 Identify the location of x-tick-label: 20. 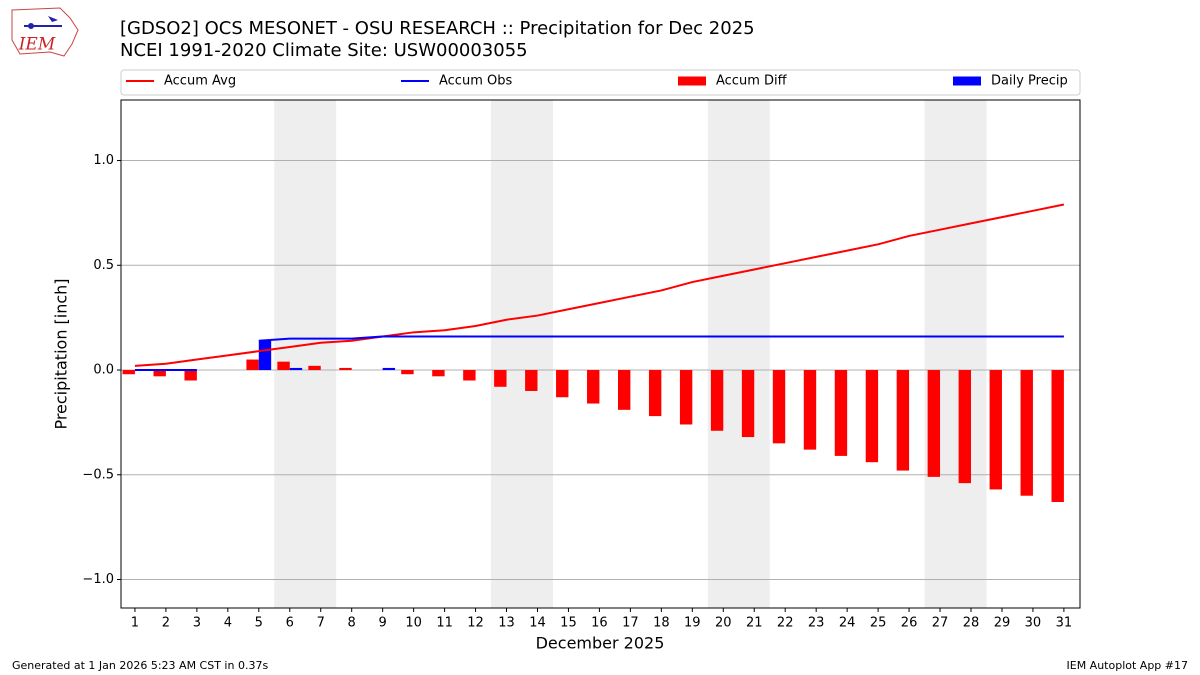
(723, 623).